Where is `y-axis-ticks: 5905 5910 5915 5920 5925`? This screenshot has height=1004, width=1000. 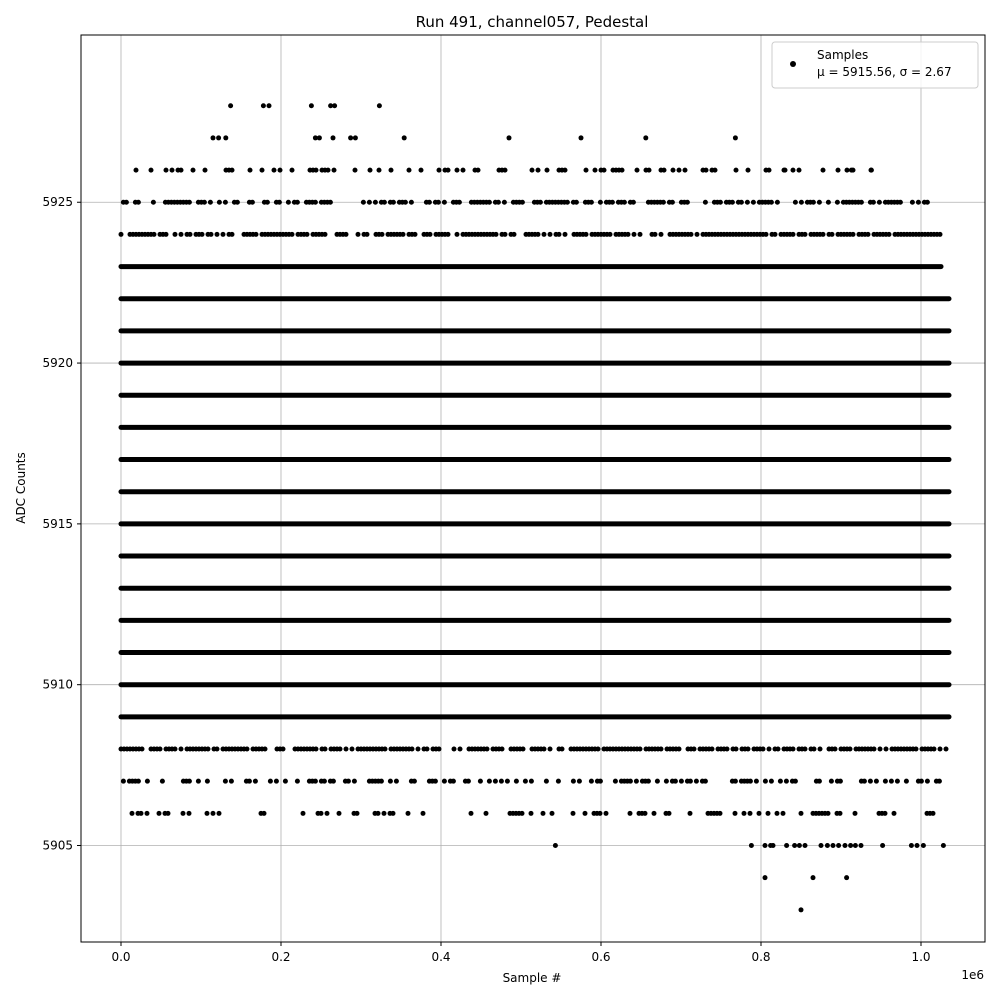 y-axis-ticks: 5905 5910 5915 5920 5925 is located at coordinates (61, 524).